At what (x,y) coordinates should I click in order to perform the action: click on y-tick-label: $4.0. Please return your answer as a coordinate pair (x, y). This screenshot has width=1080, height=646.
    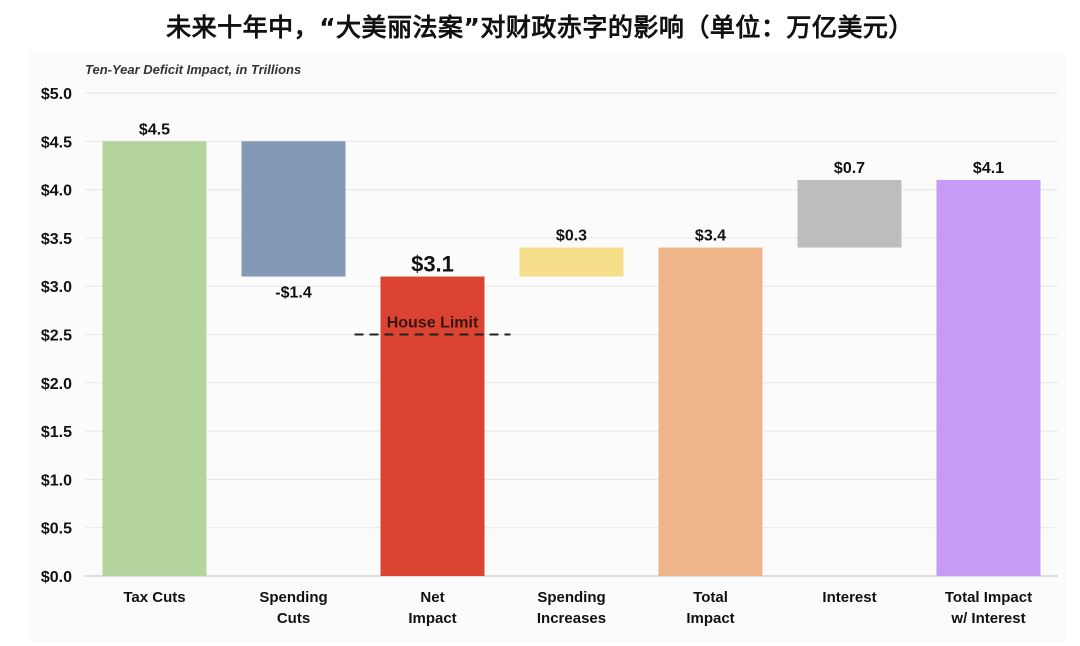
    Looking at the image, I should click on (56, 191).